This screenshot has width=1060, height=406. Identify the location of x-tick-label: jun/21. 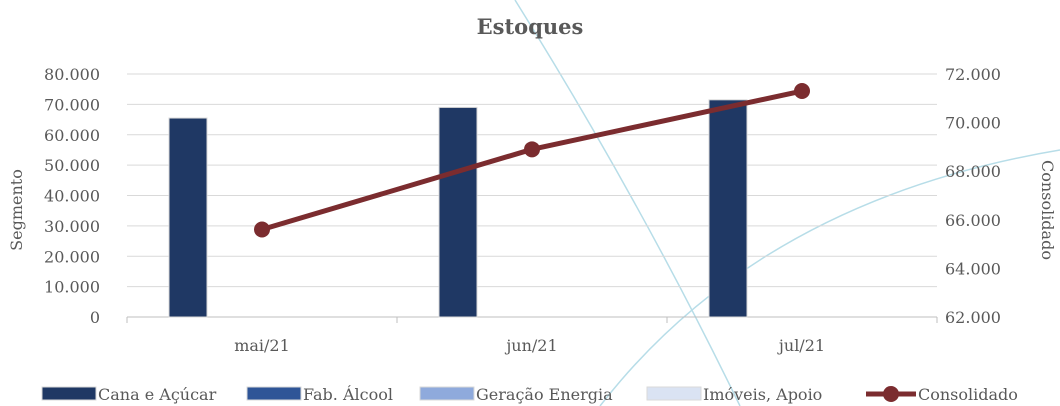
(530, 345).